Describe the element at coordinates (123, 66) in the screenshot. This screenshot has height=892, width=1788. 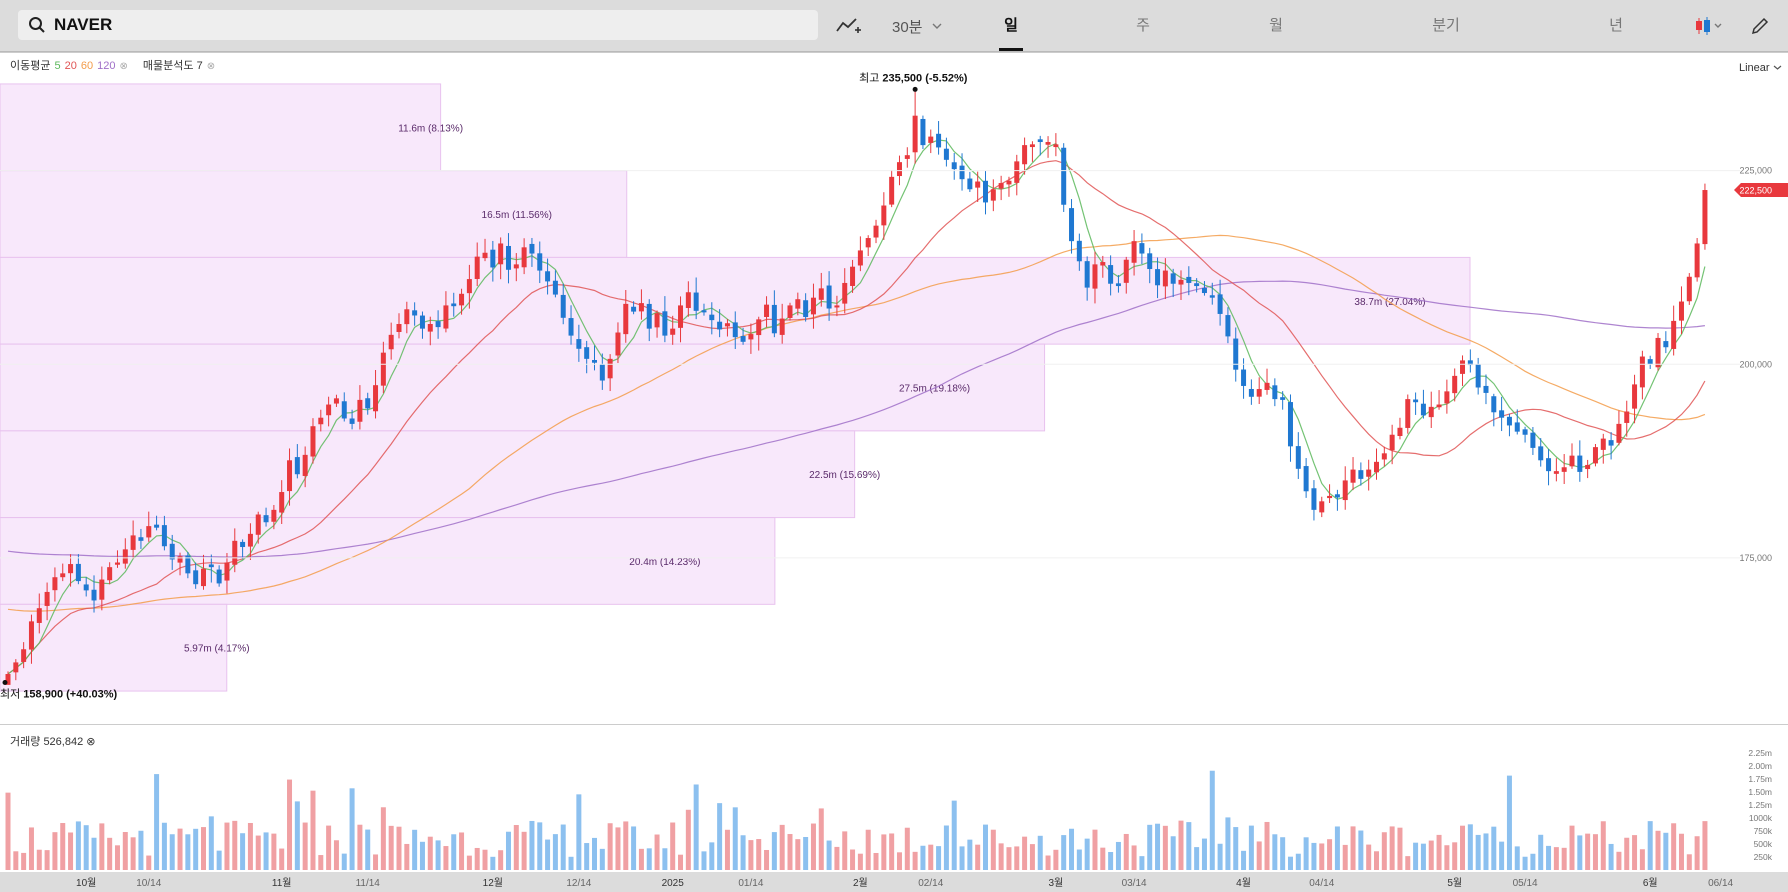
I see `close-ma-icon: ⊗` at that location.